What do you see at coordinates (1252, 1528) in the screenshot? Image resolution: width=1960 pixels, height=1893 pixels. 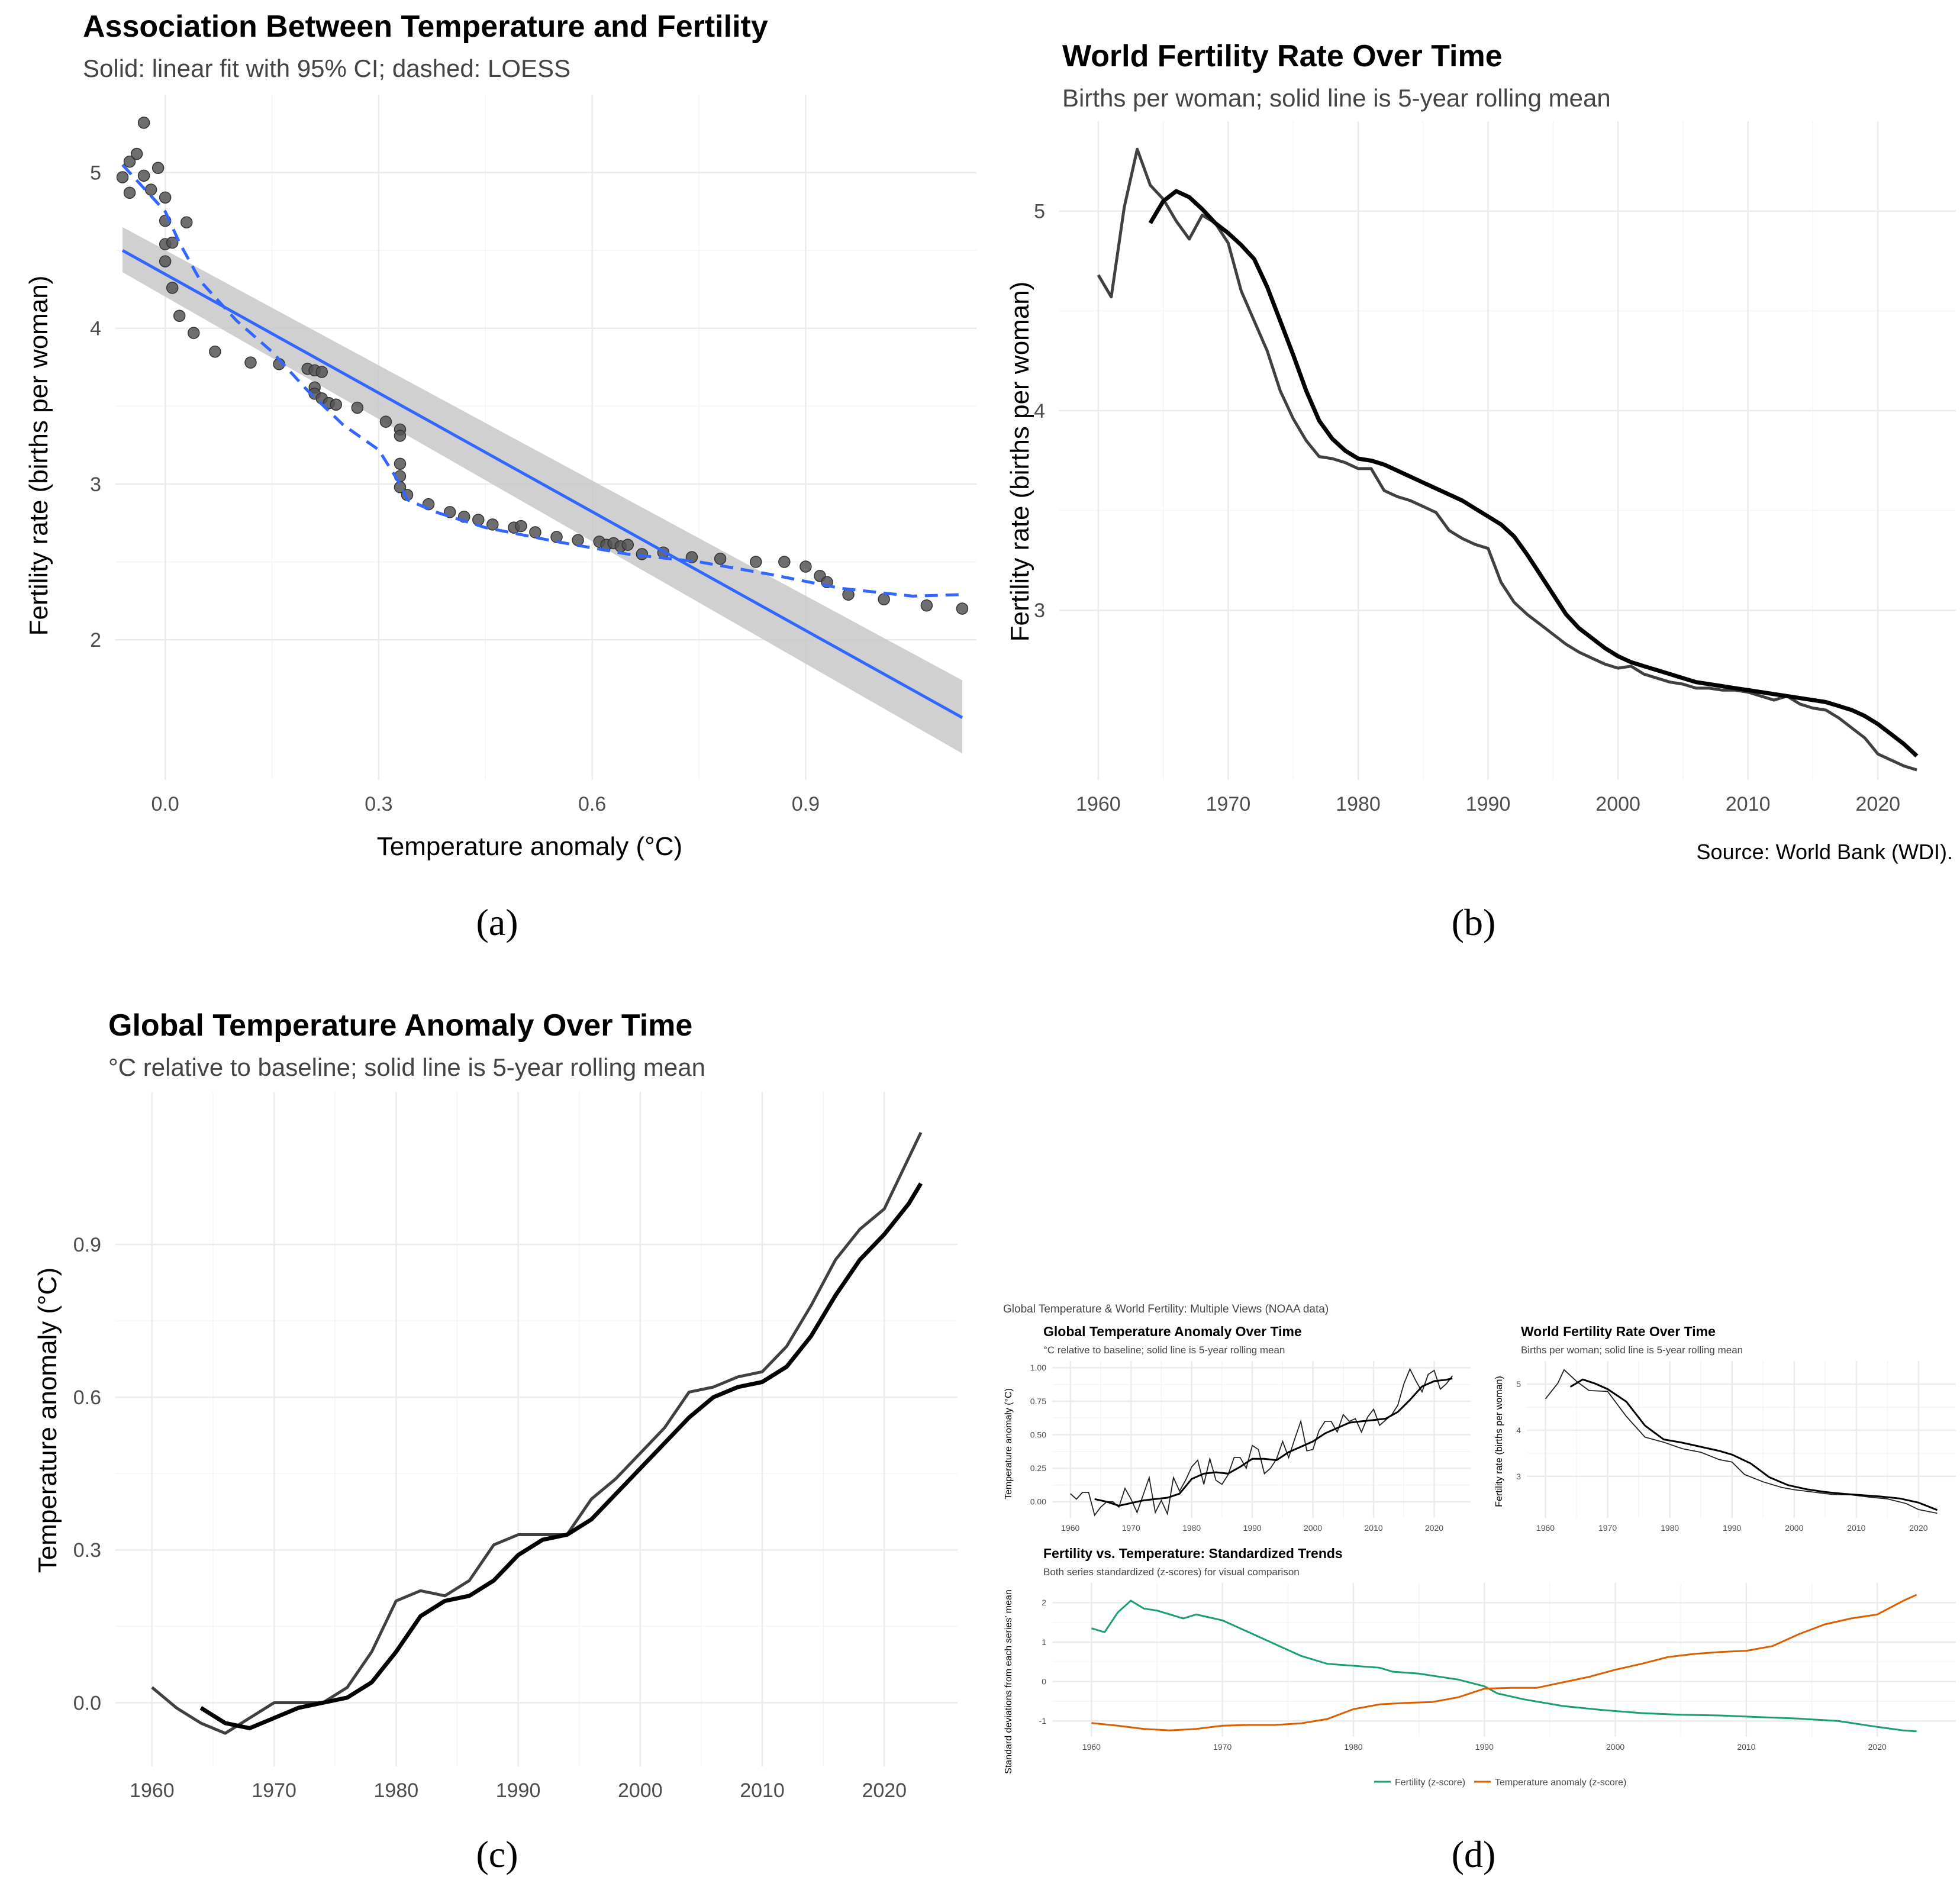 I see `d1-x-tick-label: 1990` at bounding box center [1252, 1528].